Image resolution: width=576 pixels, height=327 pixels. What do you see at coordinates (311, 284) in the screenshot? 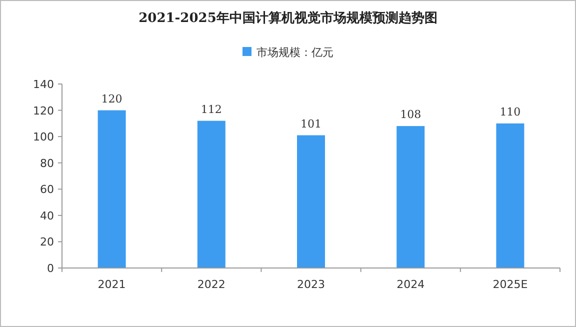
I see `x-tick-label: 2023` at bounding box center [311, 284].